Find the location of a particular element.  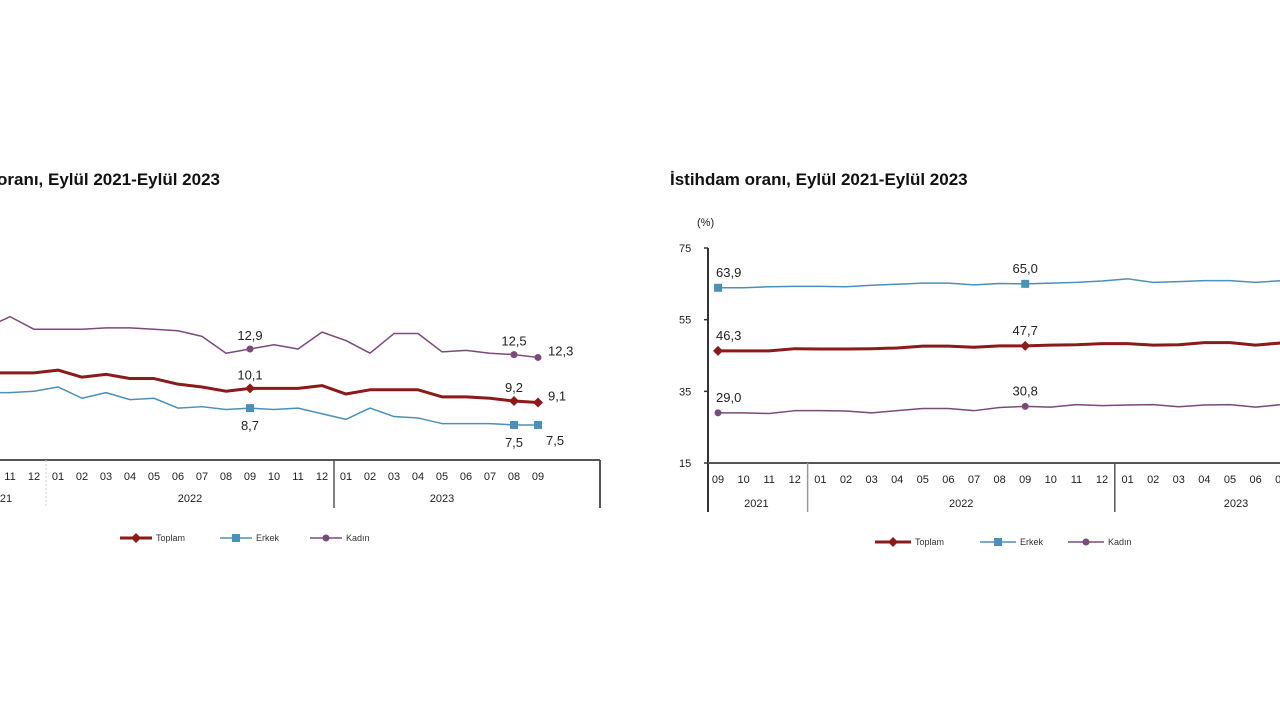

data-label: 12,3 is located at coordinates (560, 350).